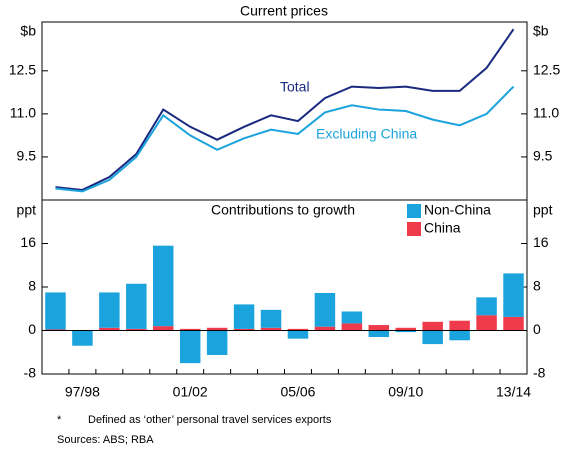  Describe the element at coordinates (59, 420) in the screenshot. I see `footnote-mark: *` at that location.